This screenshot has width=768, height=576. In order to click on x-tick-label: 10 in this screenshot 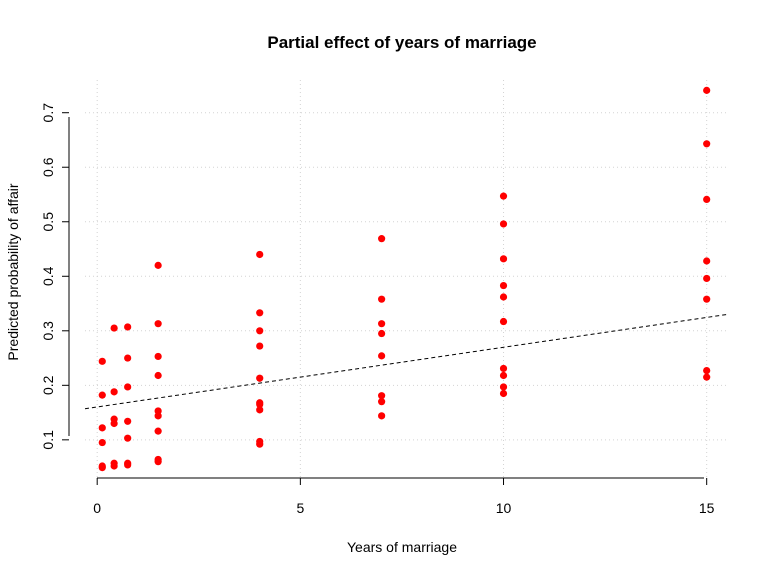, I will do `click(504, 508)`.